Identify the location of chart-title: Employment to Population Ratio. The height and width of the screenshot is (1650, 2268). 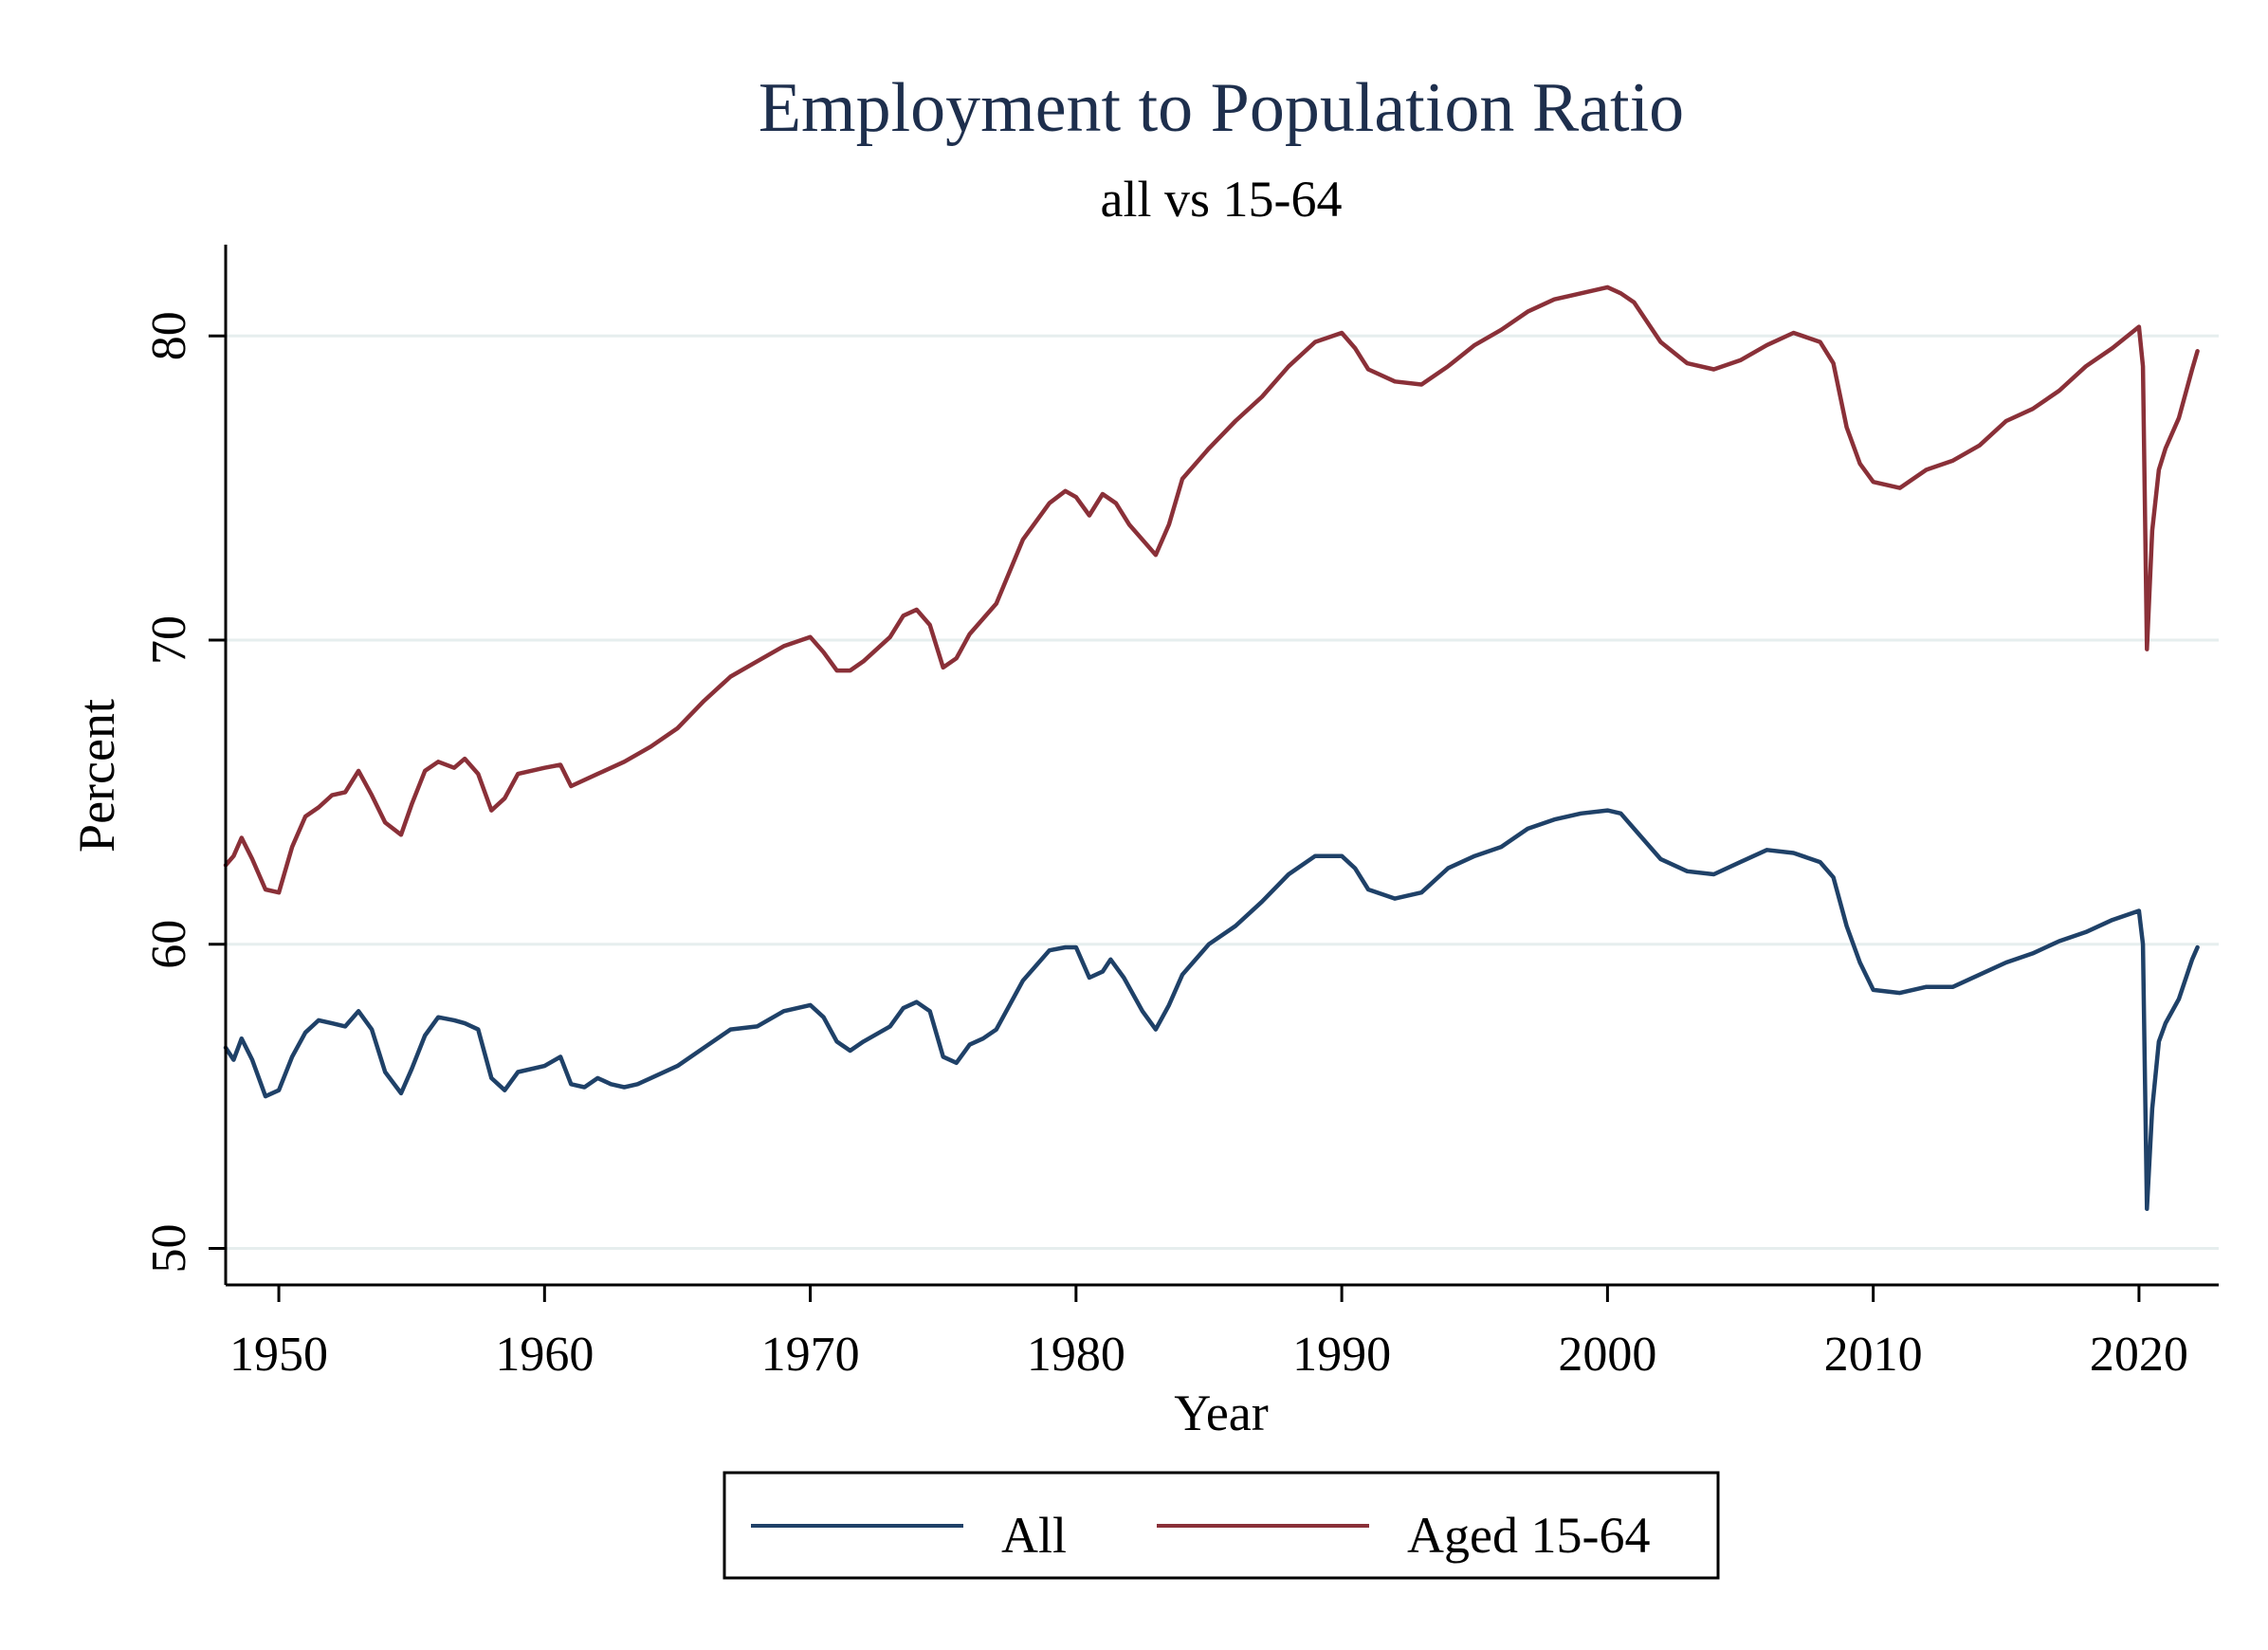
(1222, 108).